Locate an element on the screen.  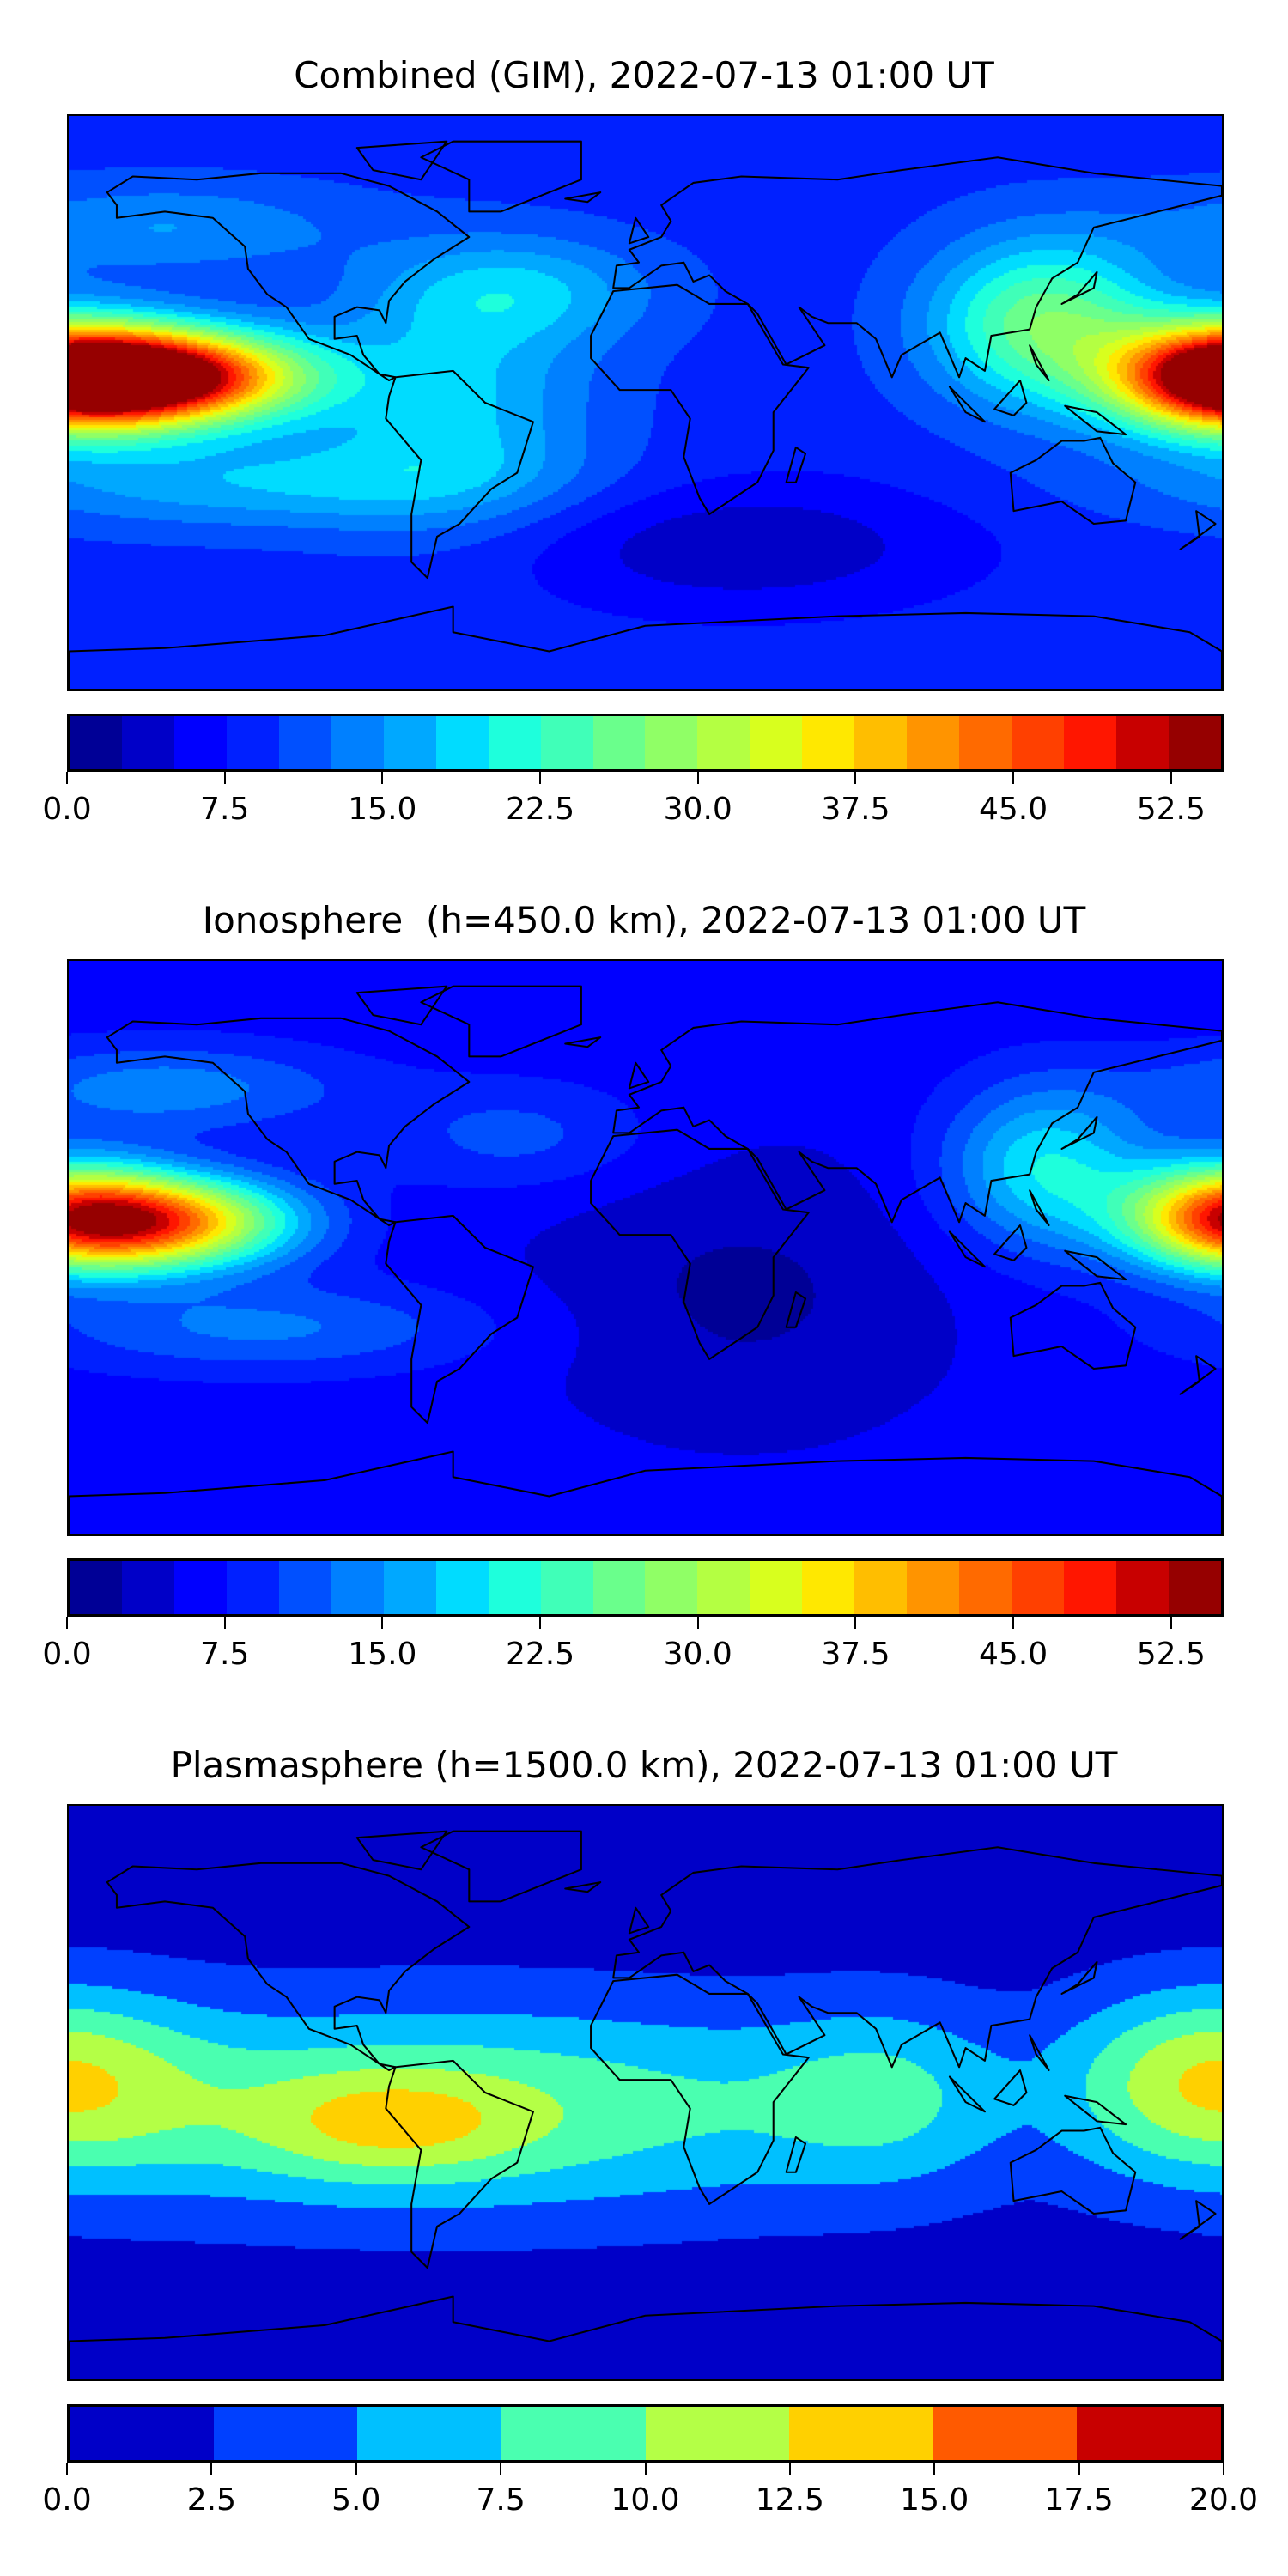
colorbar-tick-label: 2.5 is located at coordinates (212, 2500).